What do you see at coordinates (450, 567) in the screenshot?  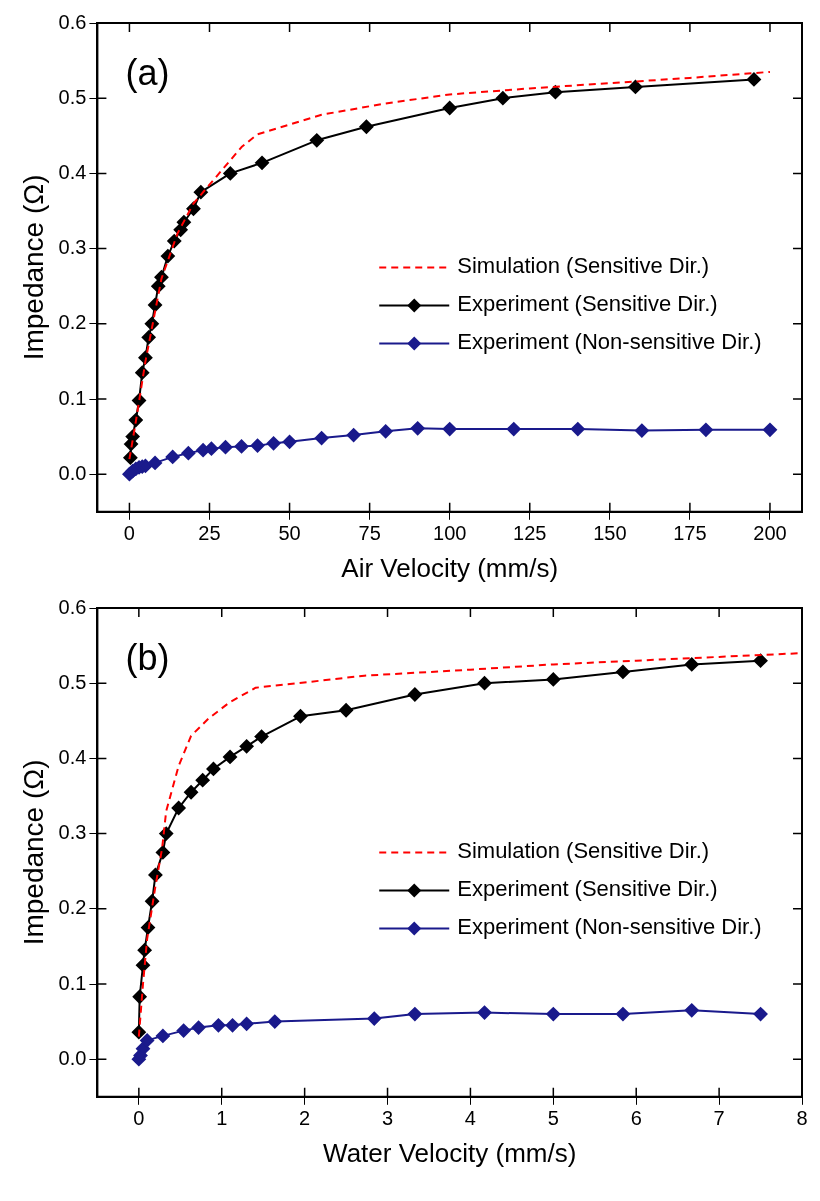 I see `x-axis-title: Air Velocity (mm/s)` at bounding box center [450, 567].